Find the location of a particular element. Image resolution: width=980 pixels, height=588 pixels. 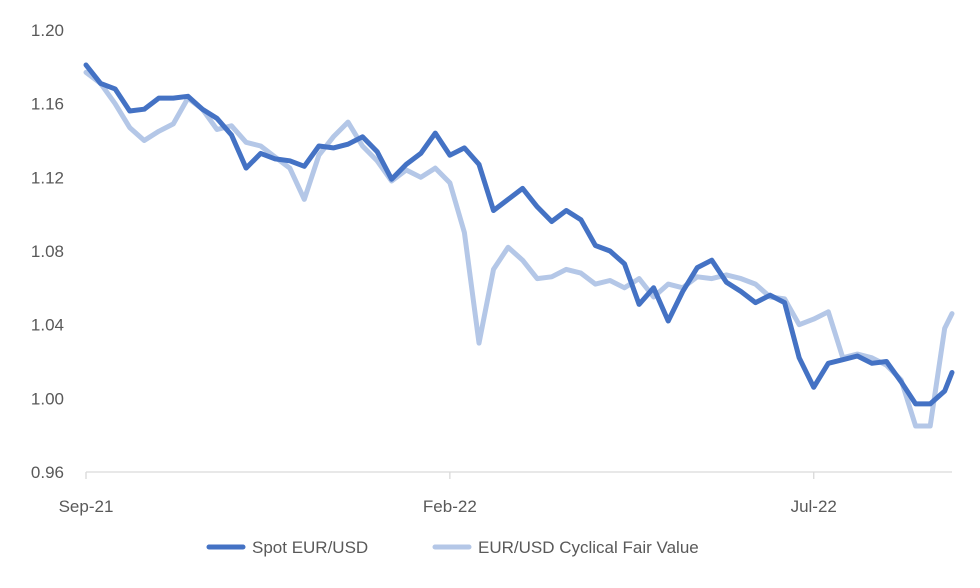

y-tick-label: 1.16 is located at coordinates (47, 104).